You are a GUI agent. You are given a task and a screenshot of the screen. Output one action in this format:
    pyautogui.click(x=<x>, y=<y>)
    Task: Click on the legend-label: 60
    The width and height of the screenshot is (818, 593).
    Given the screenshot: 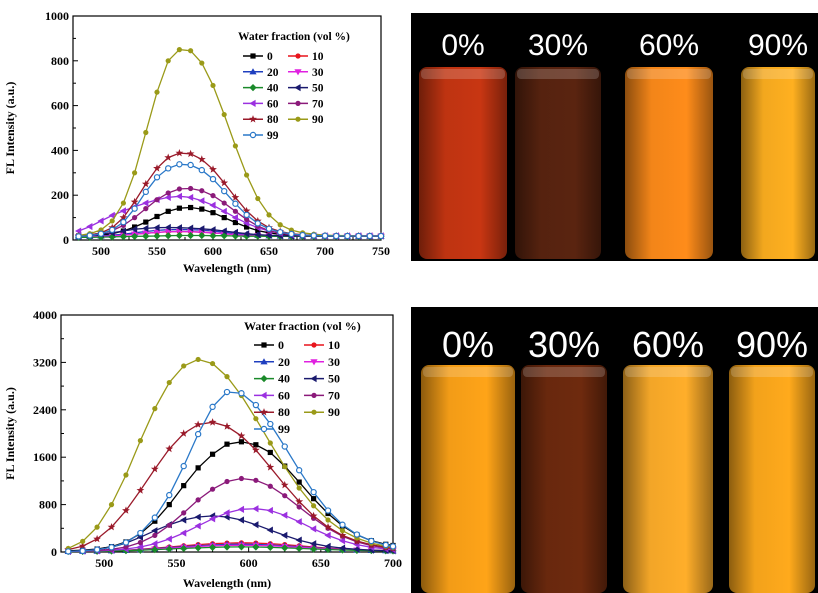 What is the action you would take?
    pyautogui.click(x=273, y=104)
    